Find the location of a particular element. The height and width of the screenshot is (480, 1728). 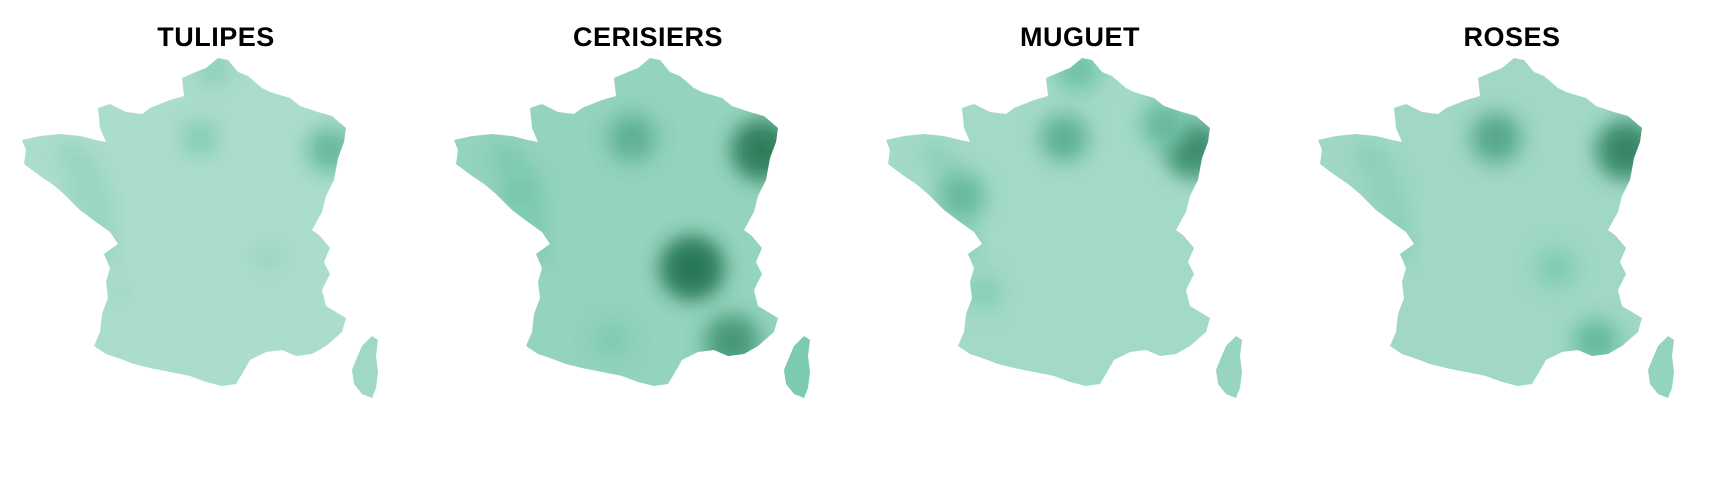

map-title: TULIPES is located at coordinates (216, 37).